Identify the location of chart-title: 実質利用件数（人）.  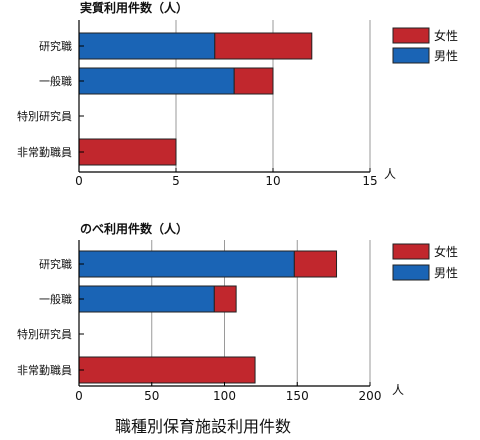
(134, 7).